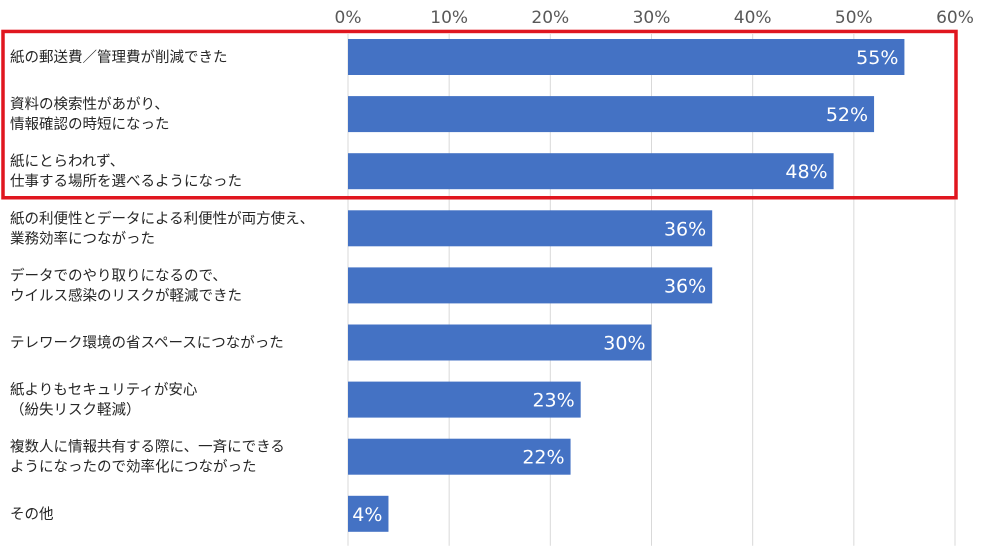 The height and width of the screenshot is (551, 1000). What do you see at coordinates (162, 228) in the screenshot?
I see `category-label: 紙の利便性とデータによる利便性が両方使え、業務効率につながった` at bounding box center [162, 228].